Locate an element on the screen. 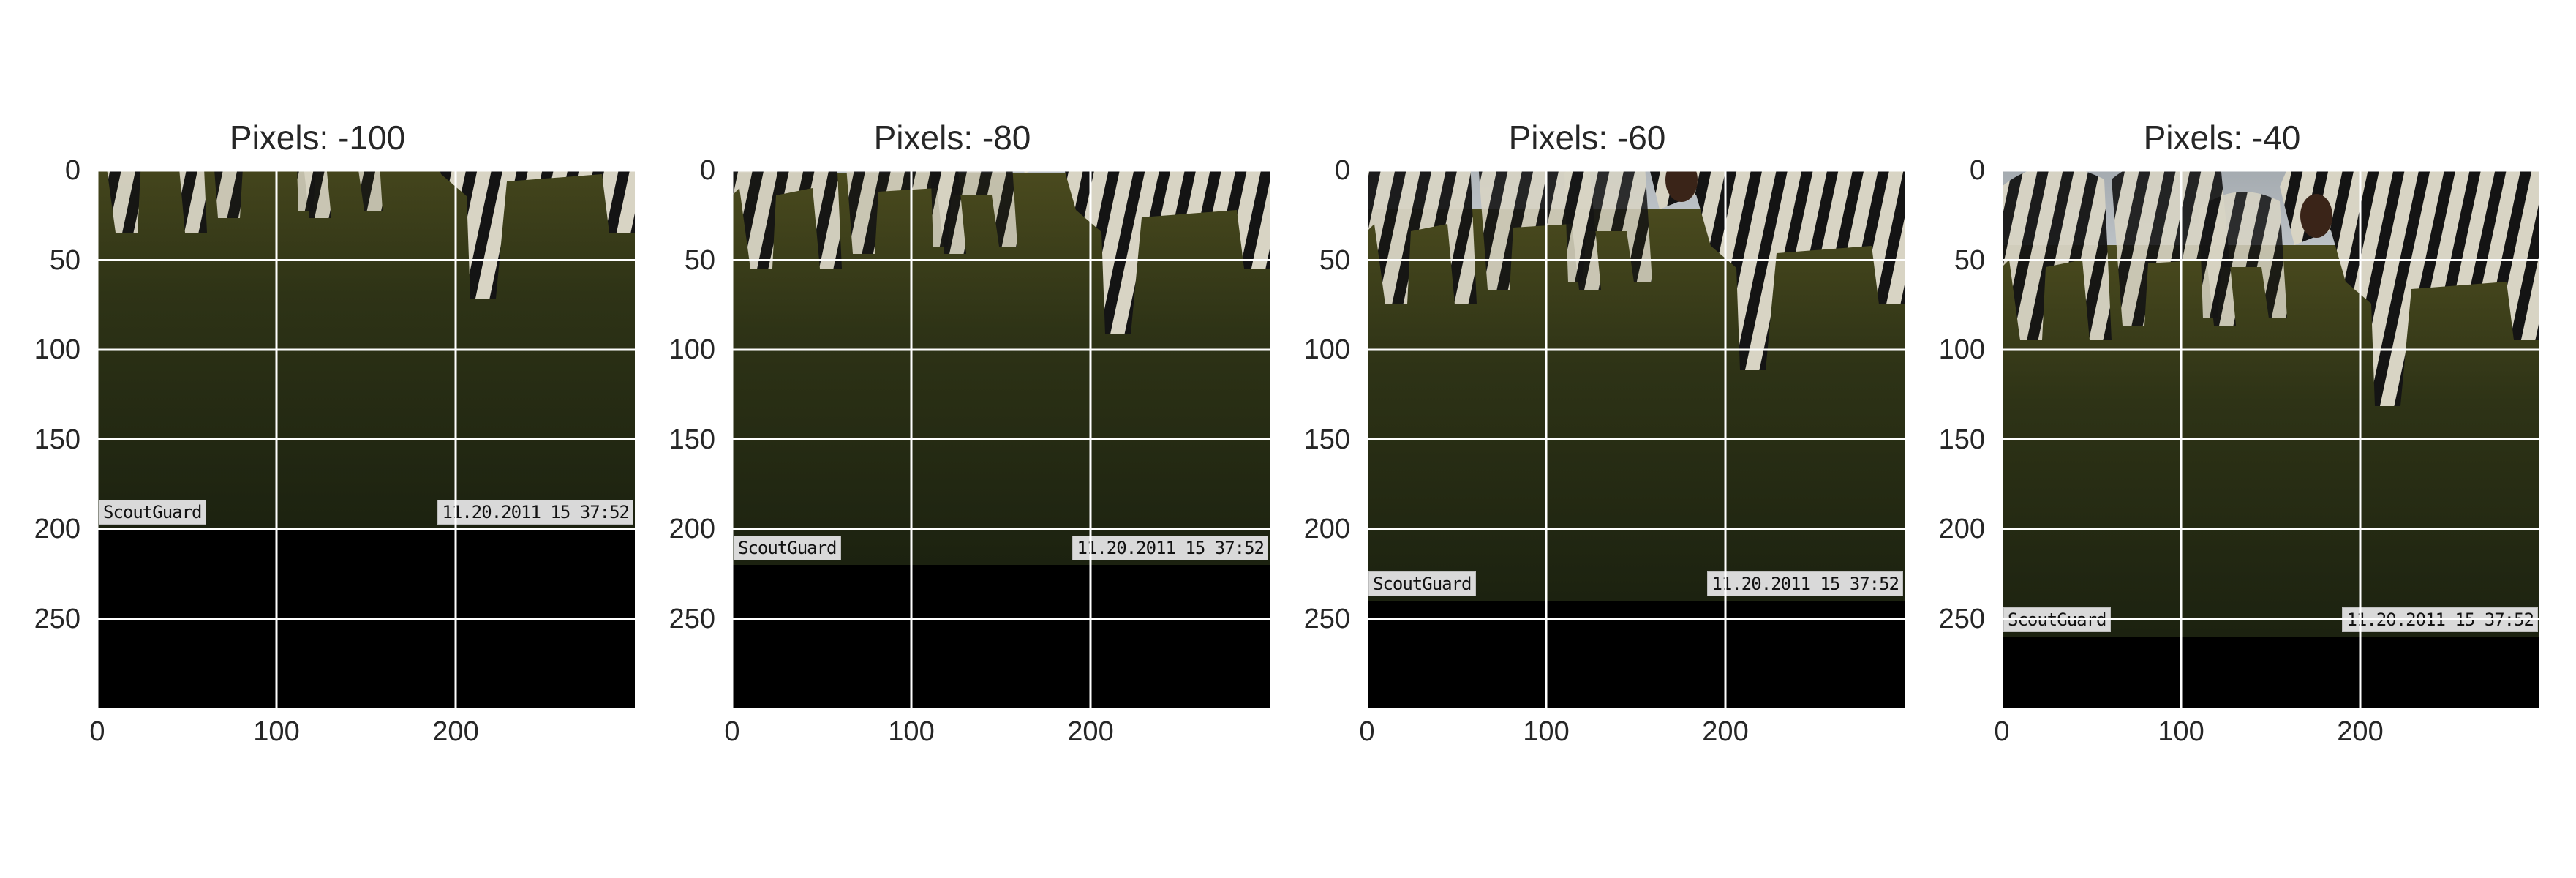 This screenshot has width=2576, height=878. panel-title: Pixels: -60 is located at coordinates (1587, 138).